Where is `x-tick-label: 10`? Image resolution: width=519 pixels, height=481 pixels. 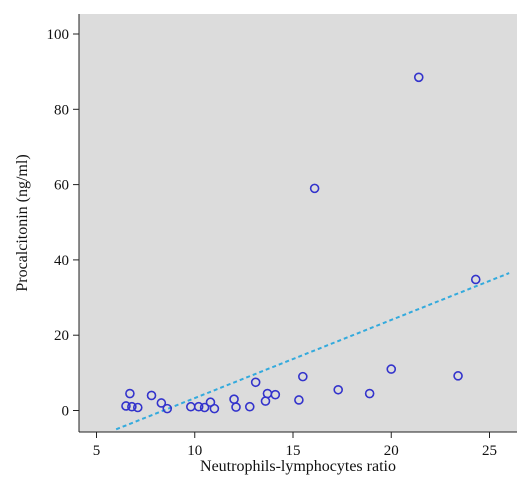 x-tick-label: 10 is located at coordinates (194, 451).